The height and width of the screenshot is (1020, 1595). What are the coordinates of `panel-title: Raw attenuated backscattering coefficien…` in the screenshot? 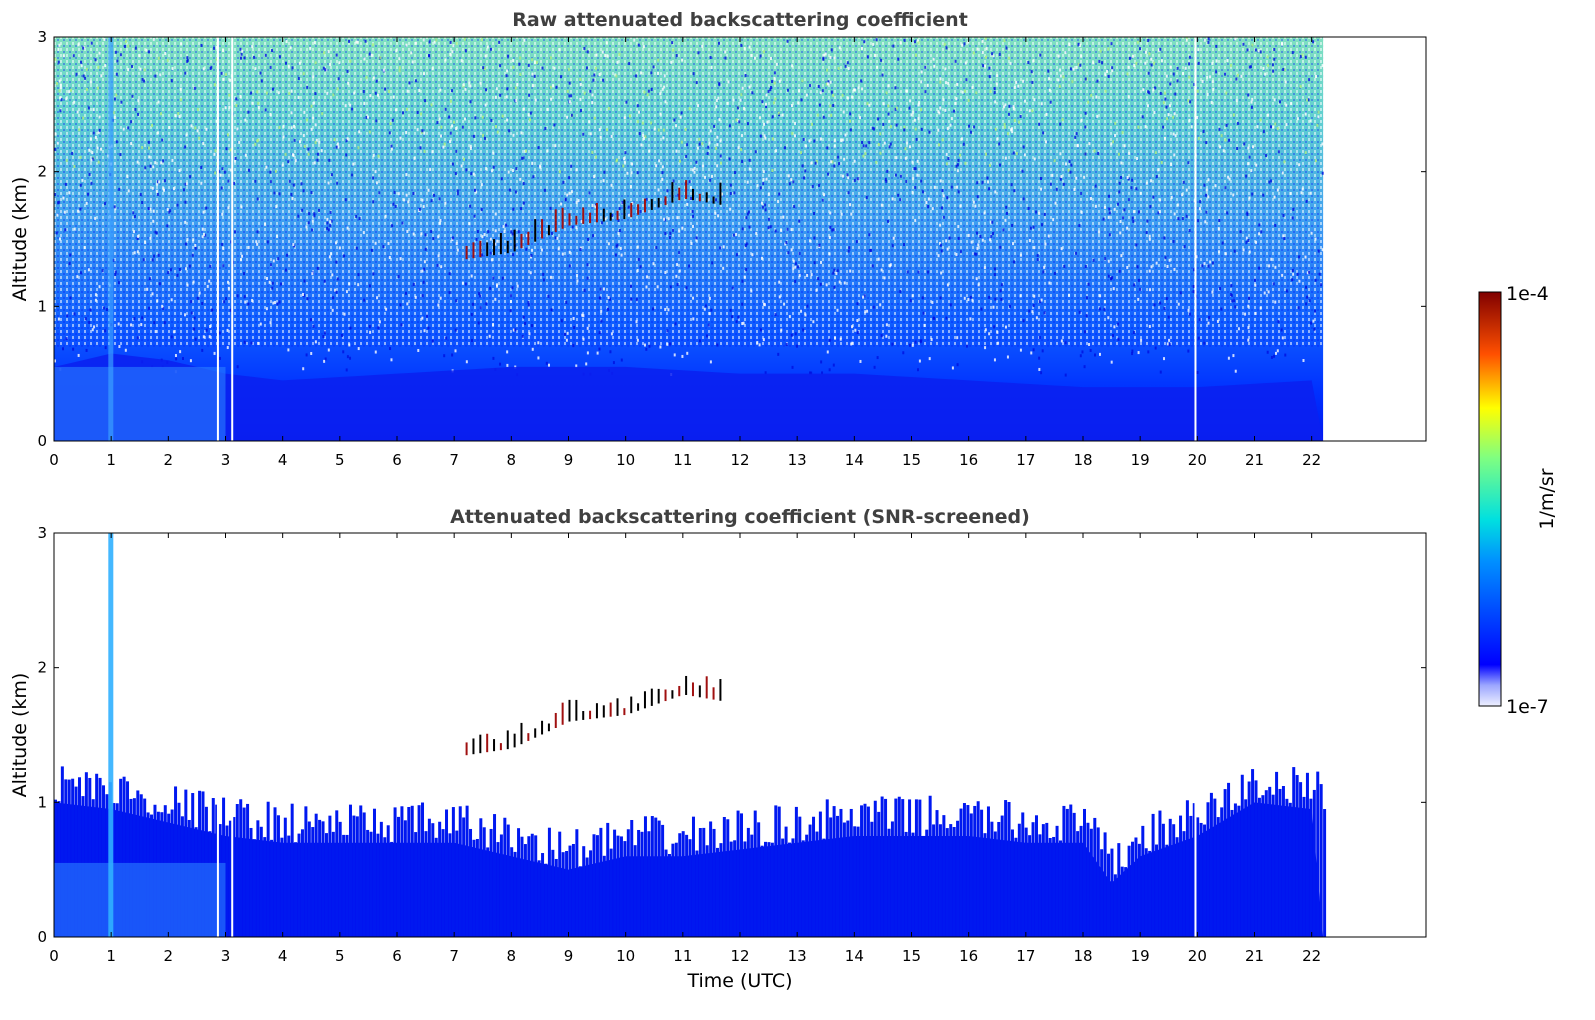 It's located at (740, 20).